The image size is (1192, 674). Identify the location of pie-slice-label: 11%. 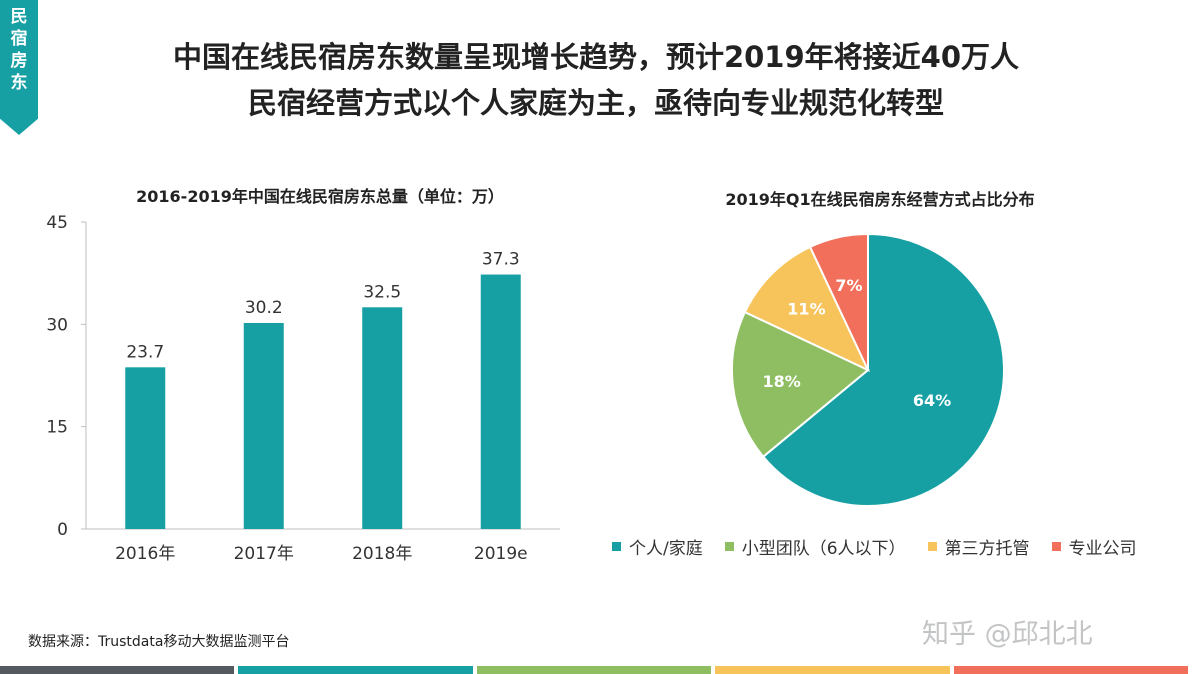
(806, 308).